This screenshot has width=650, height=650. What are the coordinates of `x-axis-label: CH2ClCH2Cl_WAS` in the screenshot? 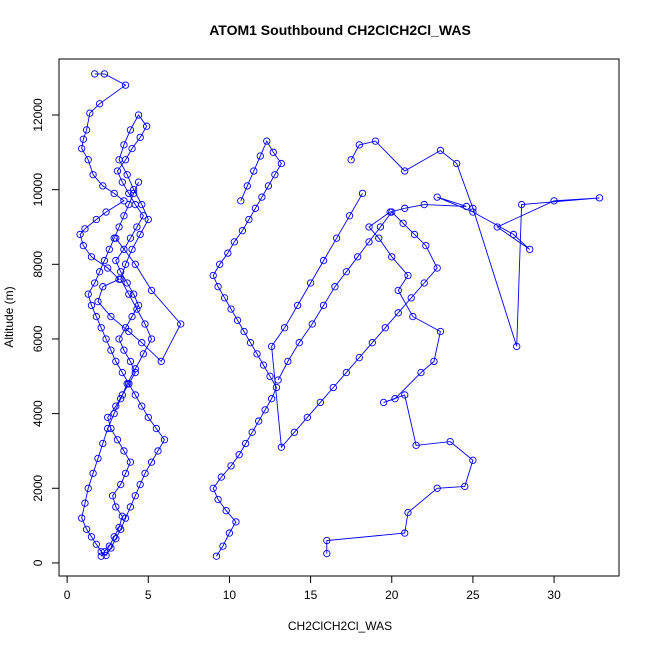 It's located at (340, 626).